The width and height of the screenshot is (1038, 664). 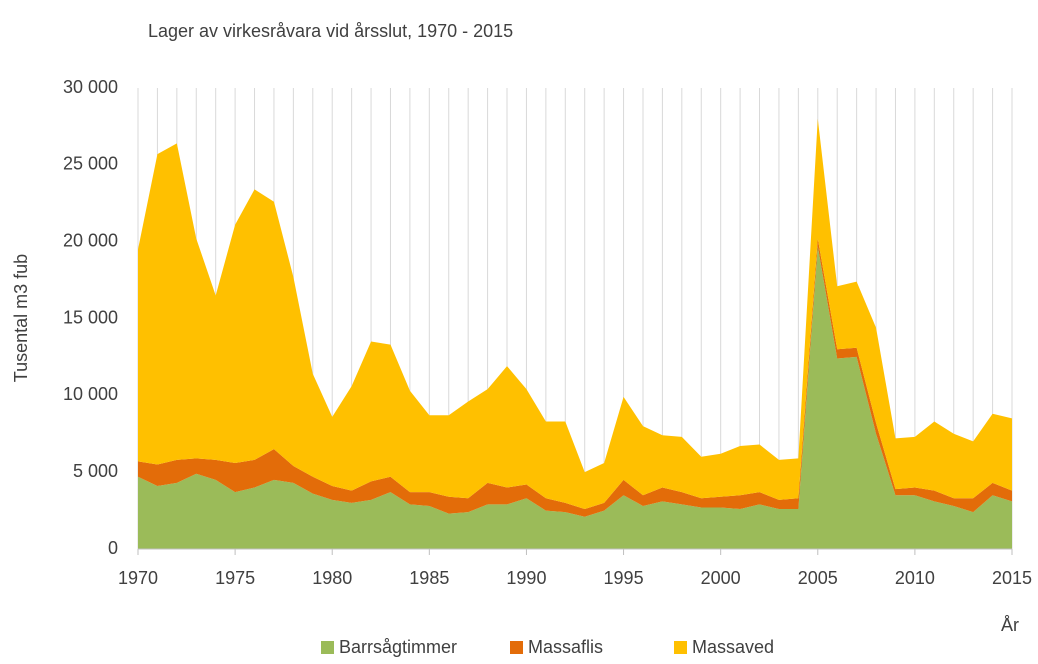 I want to click on y-tick-label: 25 000, so click(x=90, y=164).